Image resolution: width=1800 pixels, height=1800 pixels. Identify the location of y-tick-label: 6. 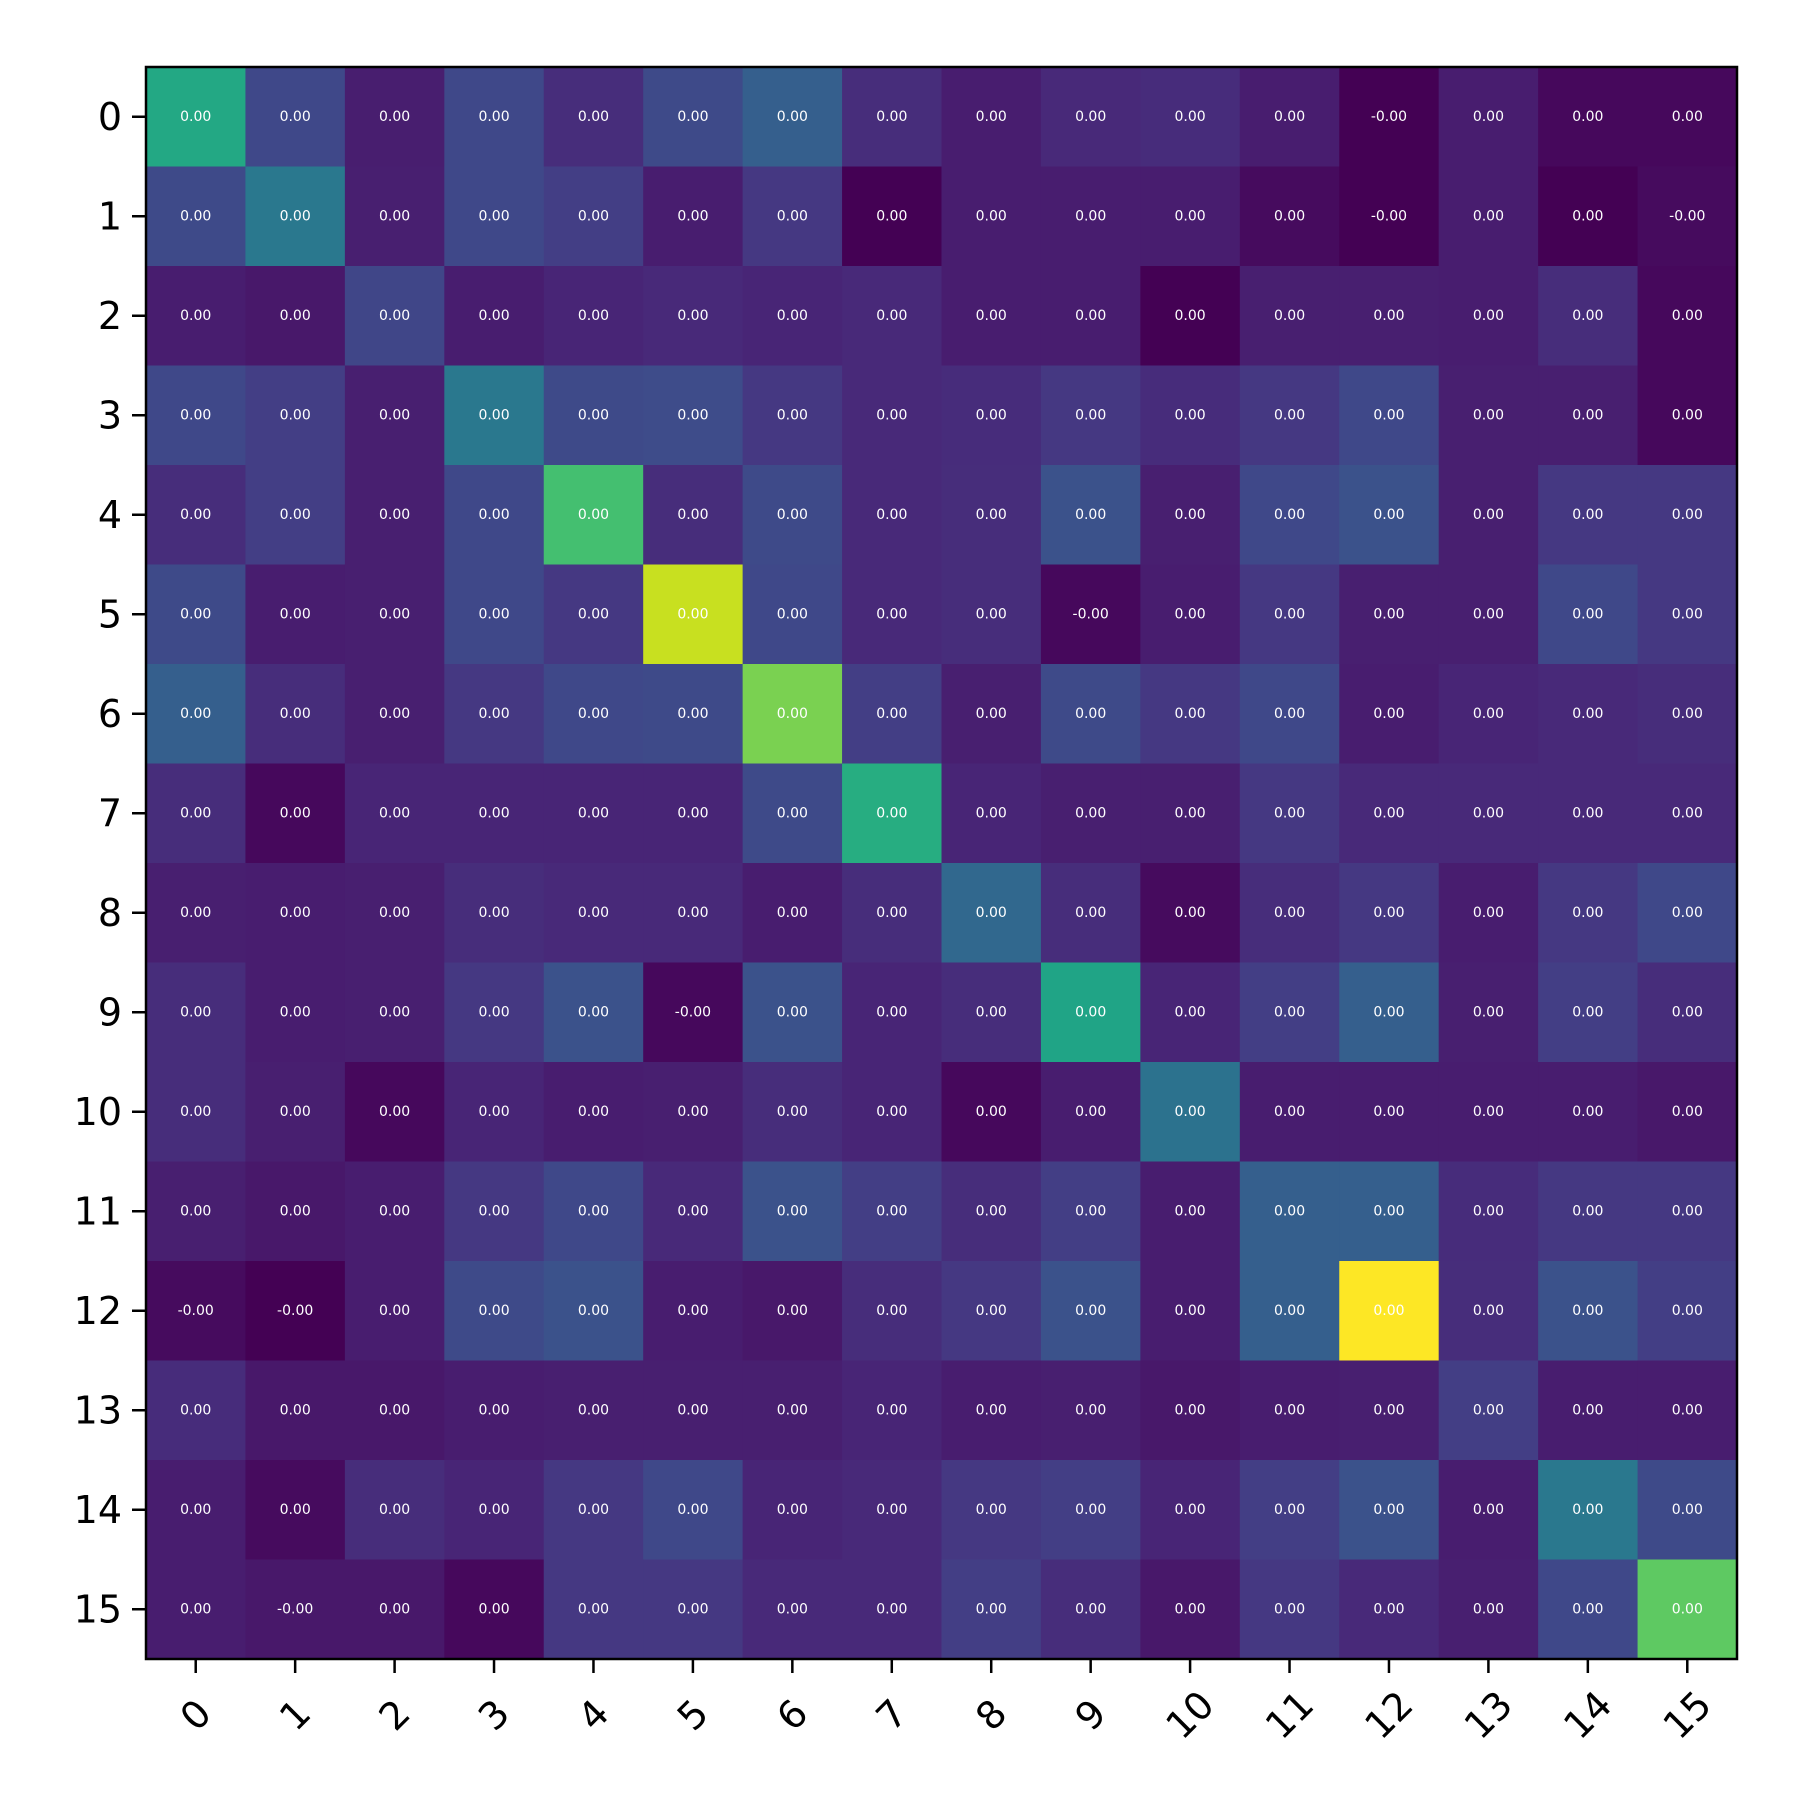
(110, 714).